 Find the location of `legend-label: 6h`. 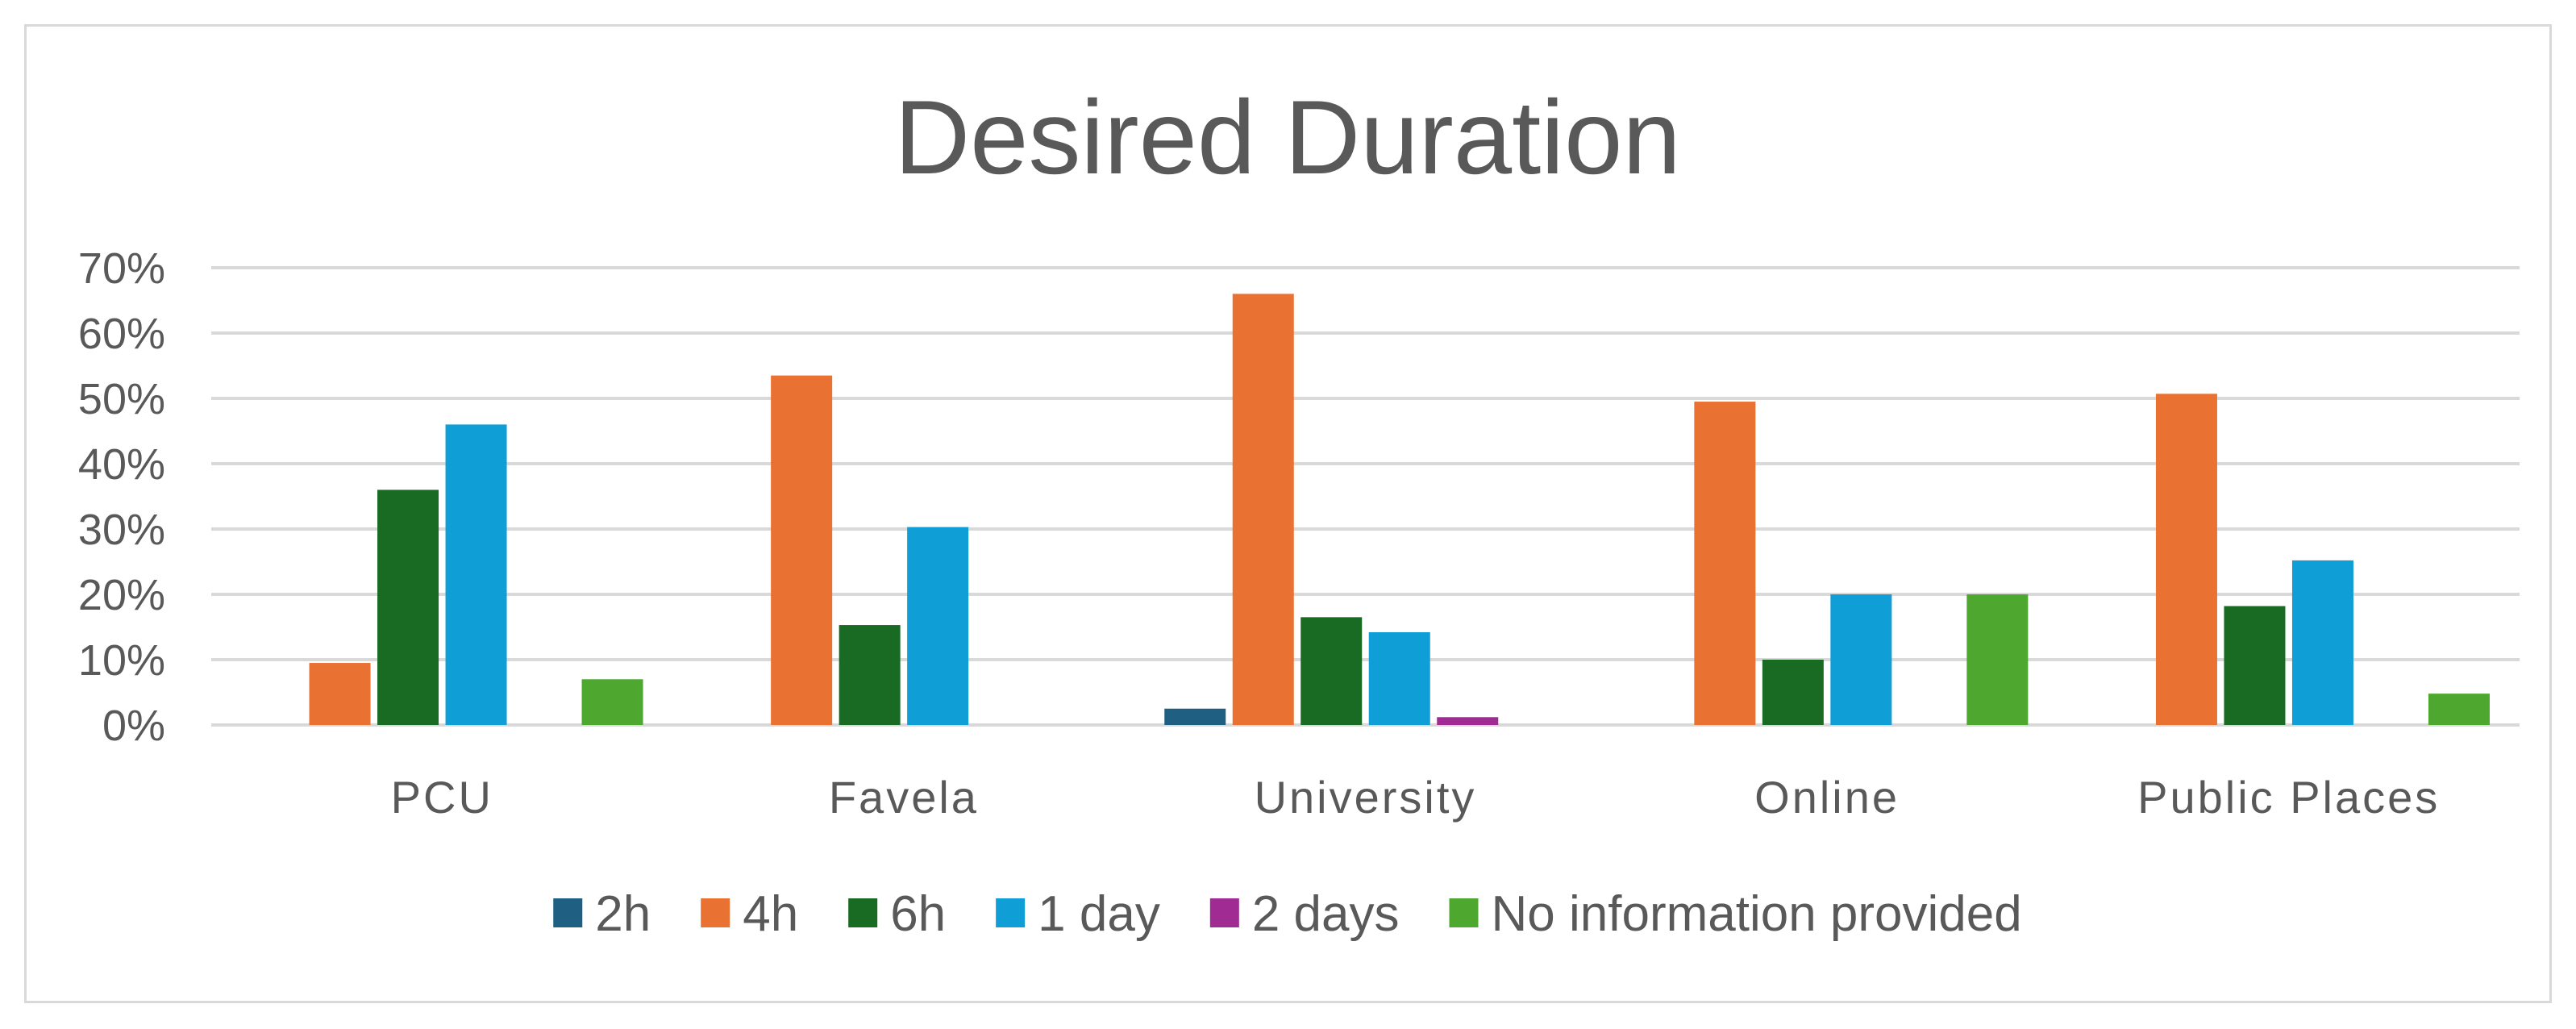

legend-label: 6h is located at coordinates (918, 914).